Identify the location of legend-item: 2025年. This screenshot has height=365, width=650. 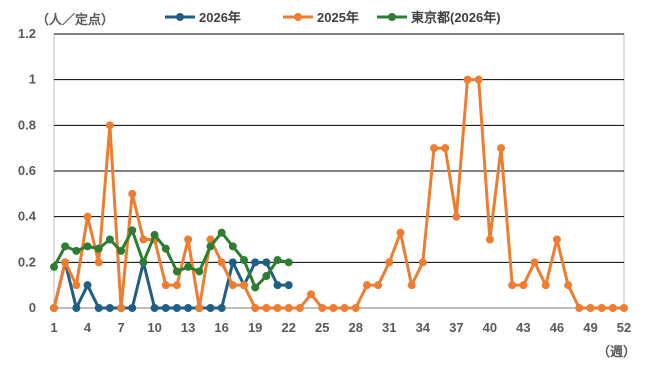
(321, 17).